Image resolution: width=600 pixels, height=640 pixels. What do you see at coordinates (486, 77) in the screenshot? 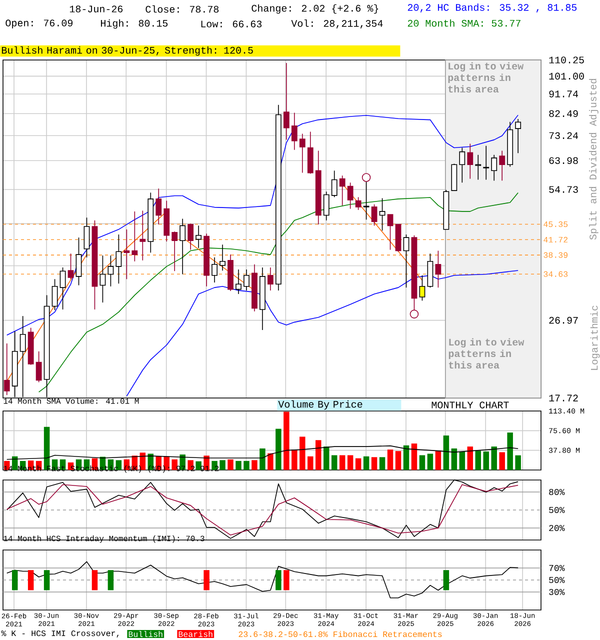
I see `band-label: Log in to view patterns in this area` at bounding box center [486, 77].